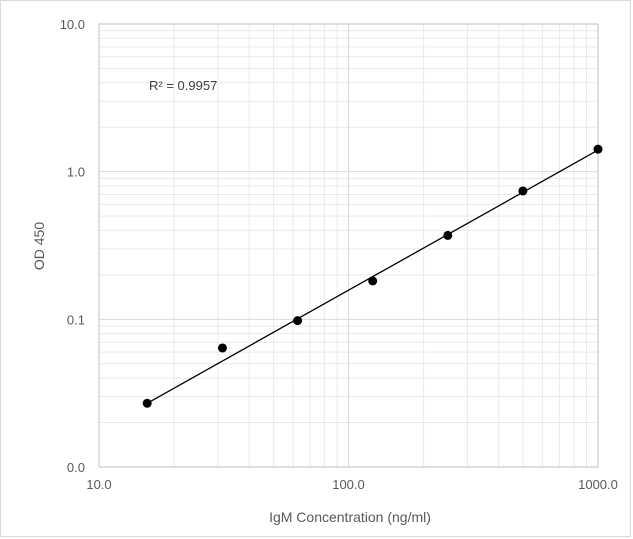 This screenshot has height=539, width=633. Describe the element at coordinates (183, 85) in the screenshot. I see `r-squared-annotation: R² = 0.9957` at that location.